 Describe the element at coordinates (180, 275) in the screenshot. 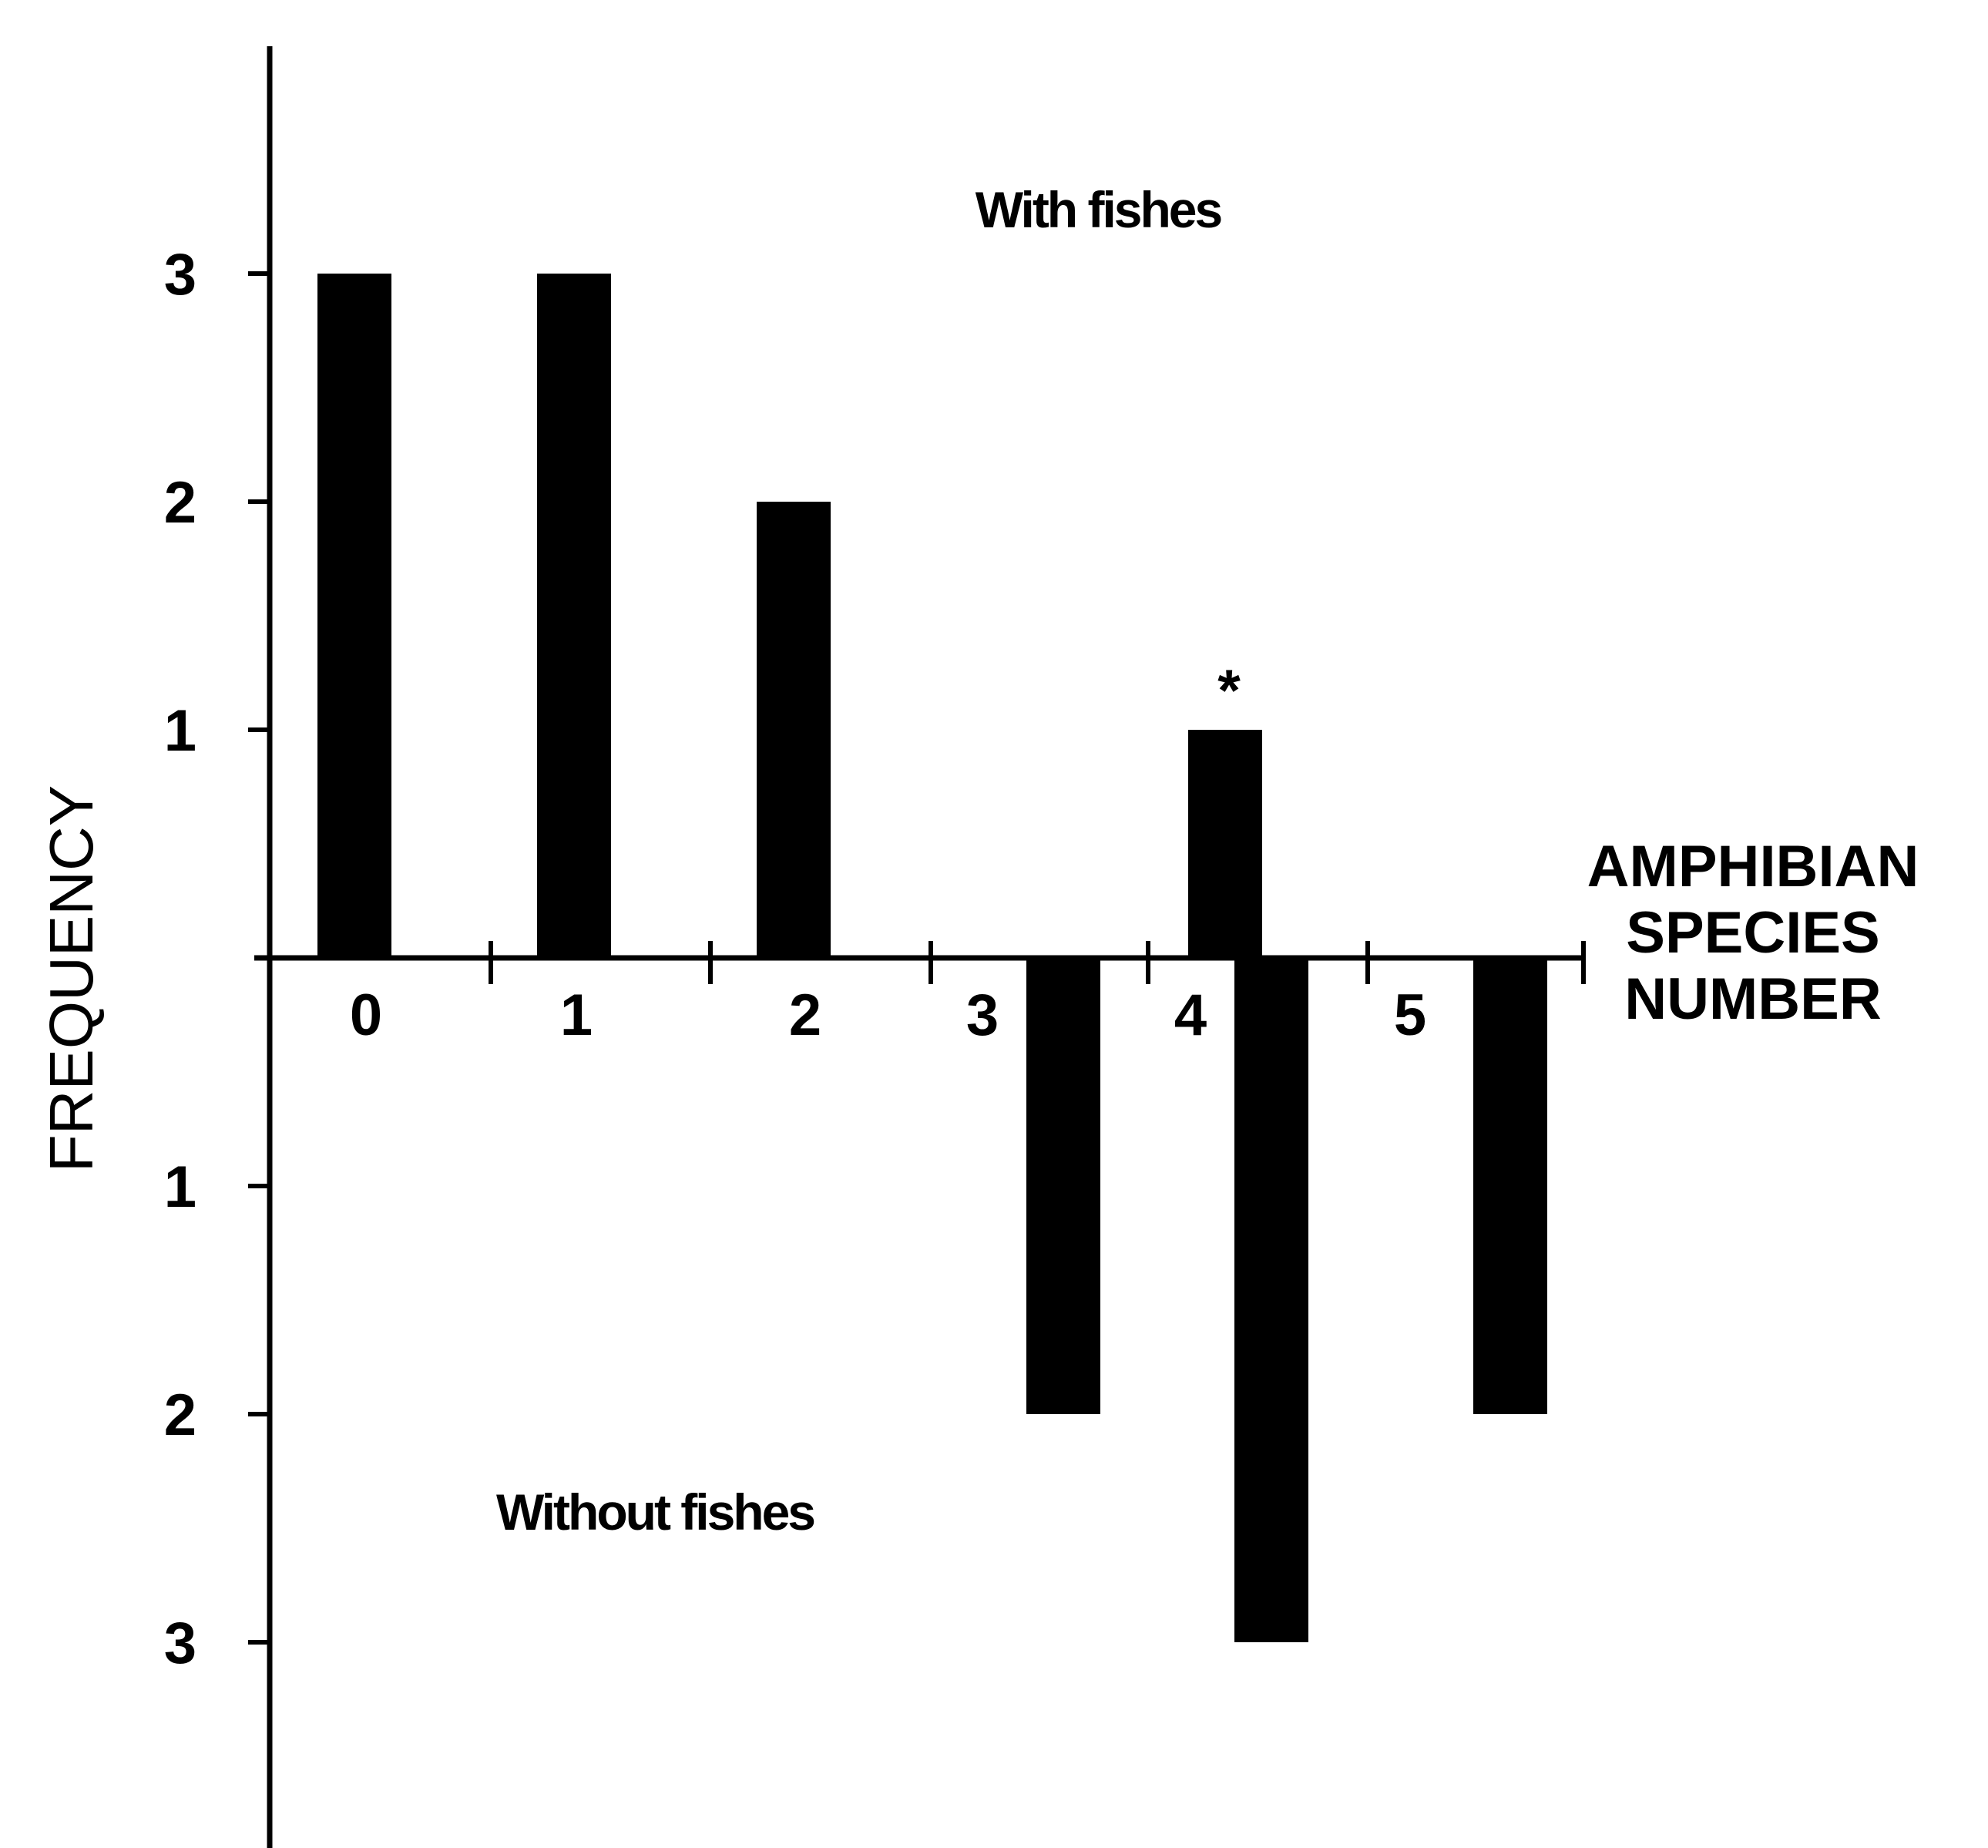

I see `y-tick-label-up: 3` at that location.